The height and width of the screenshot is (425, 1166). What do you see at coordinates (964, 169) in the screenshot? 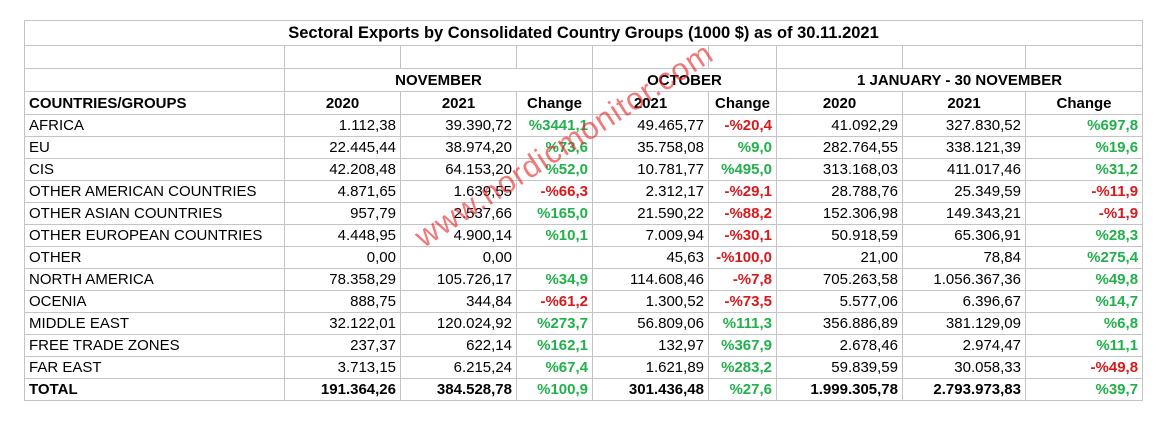
I see `ytd-2021-value: 411.017,46` at bounding box center [964, 169].